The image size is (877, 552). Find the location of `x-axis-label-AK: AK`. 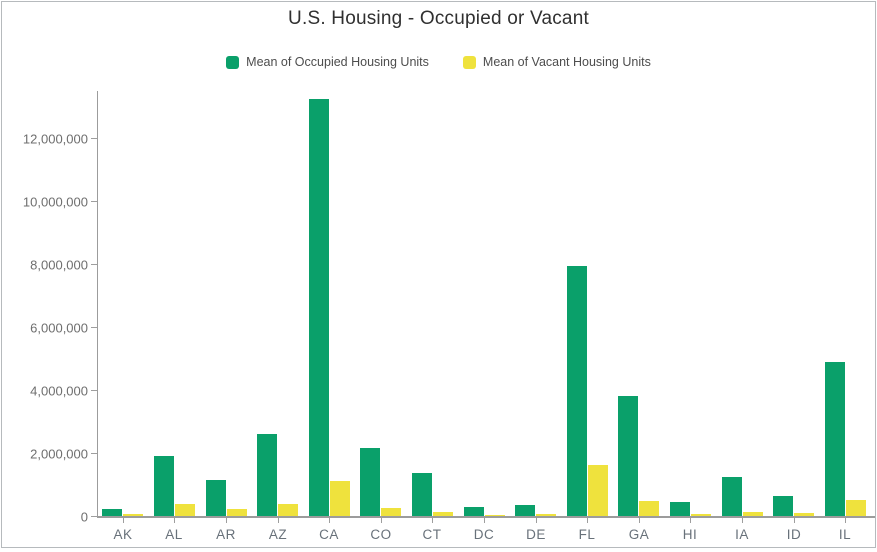

x-axis-label-AK: AK is located at coordinates (123, 534).